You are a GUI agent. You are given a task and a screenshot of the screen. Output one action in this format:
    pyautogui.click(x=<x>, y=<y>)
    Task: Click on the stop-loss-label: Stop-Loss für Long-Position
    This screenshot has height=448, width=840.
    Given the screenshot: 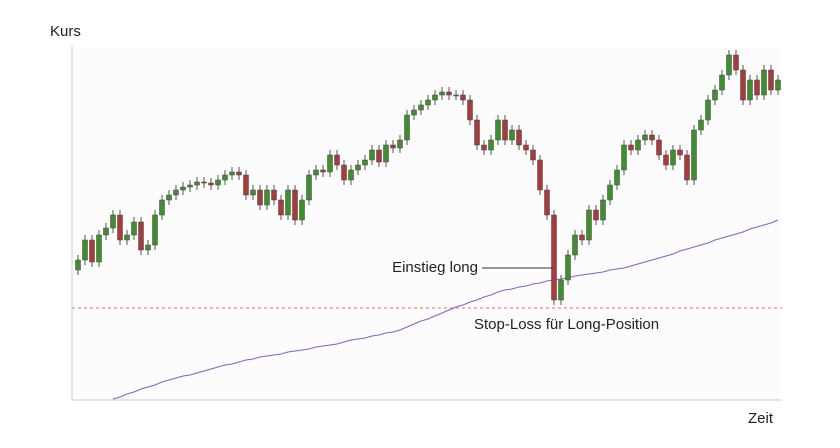 What is the action you would take?
    pyautogui.click(x=566, y=324)
    